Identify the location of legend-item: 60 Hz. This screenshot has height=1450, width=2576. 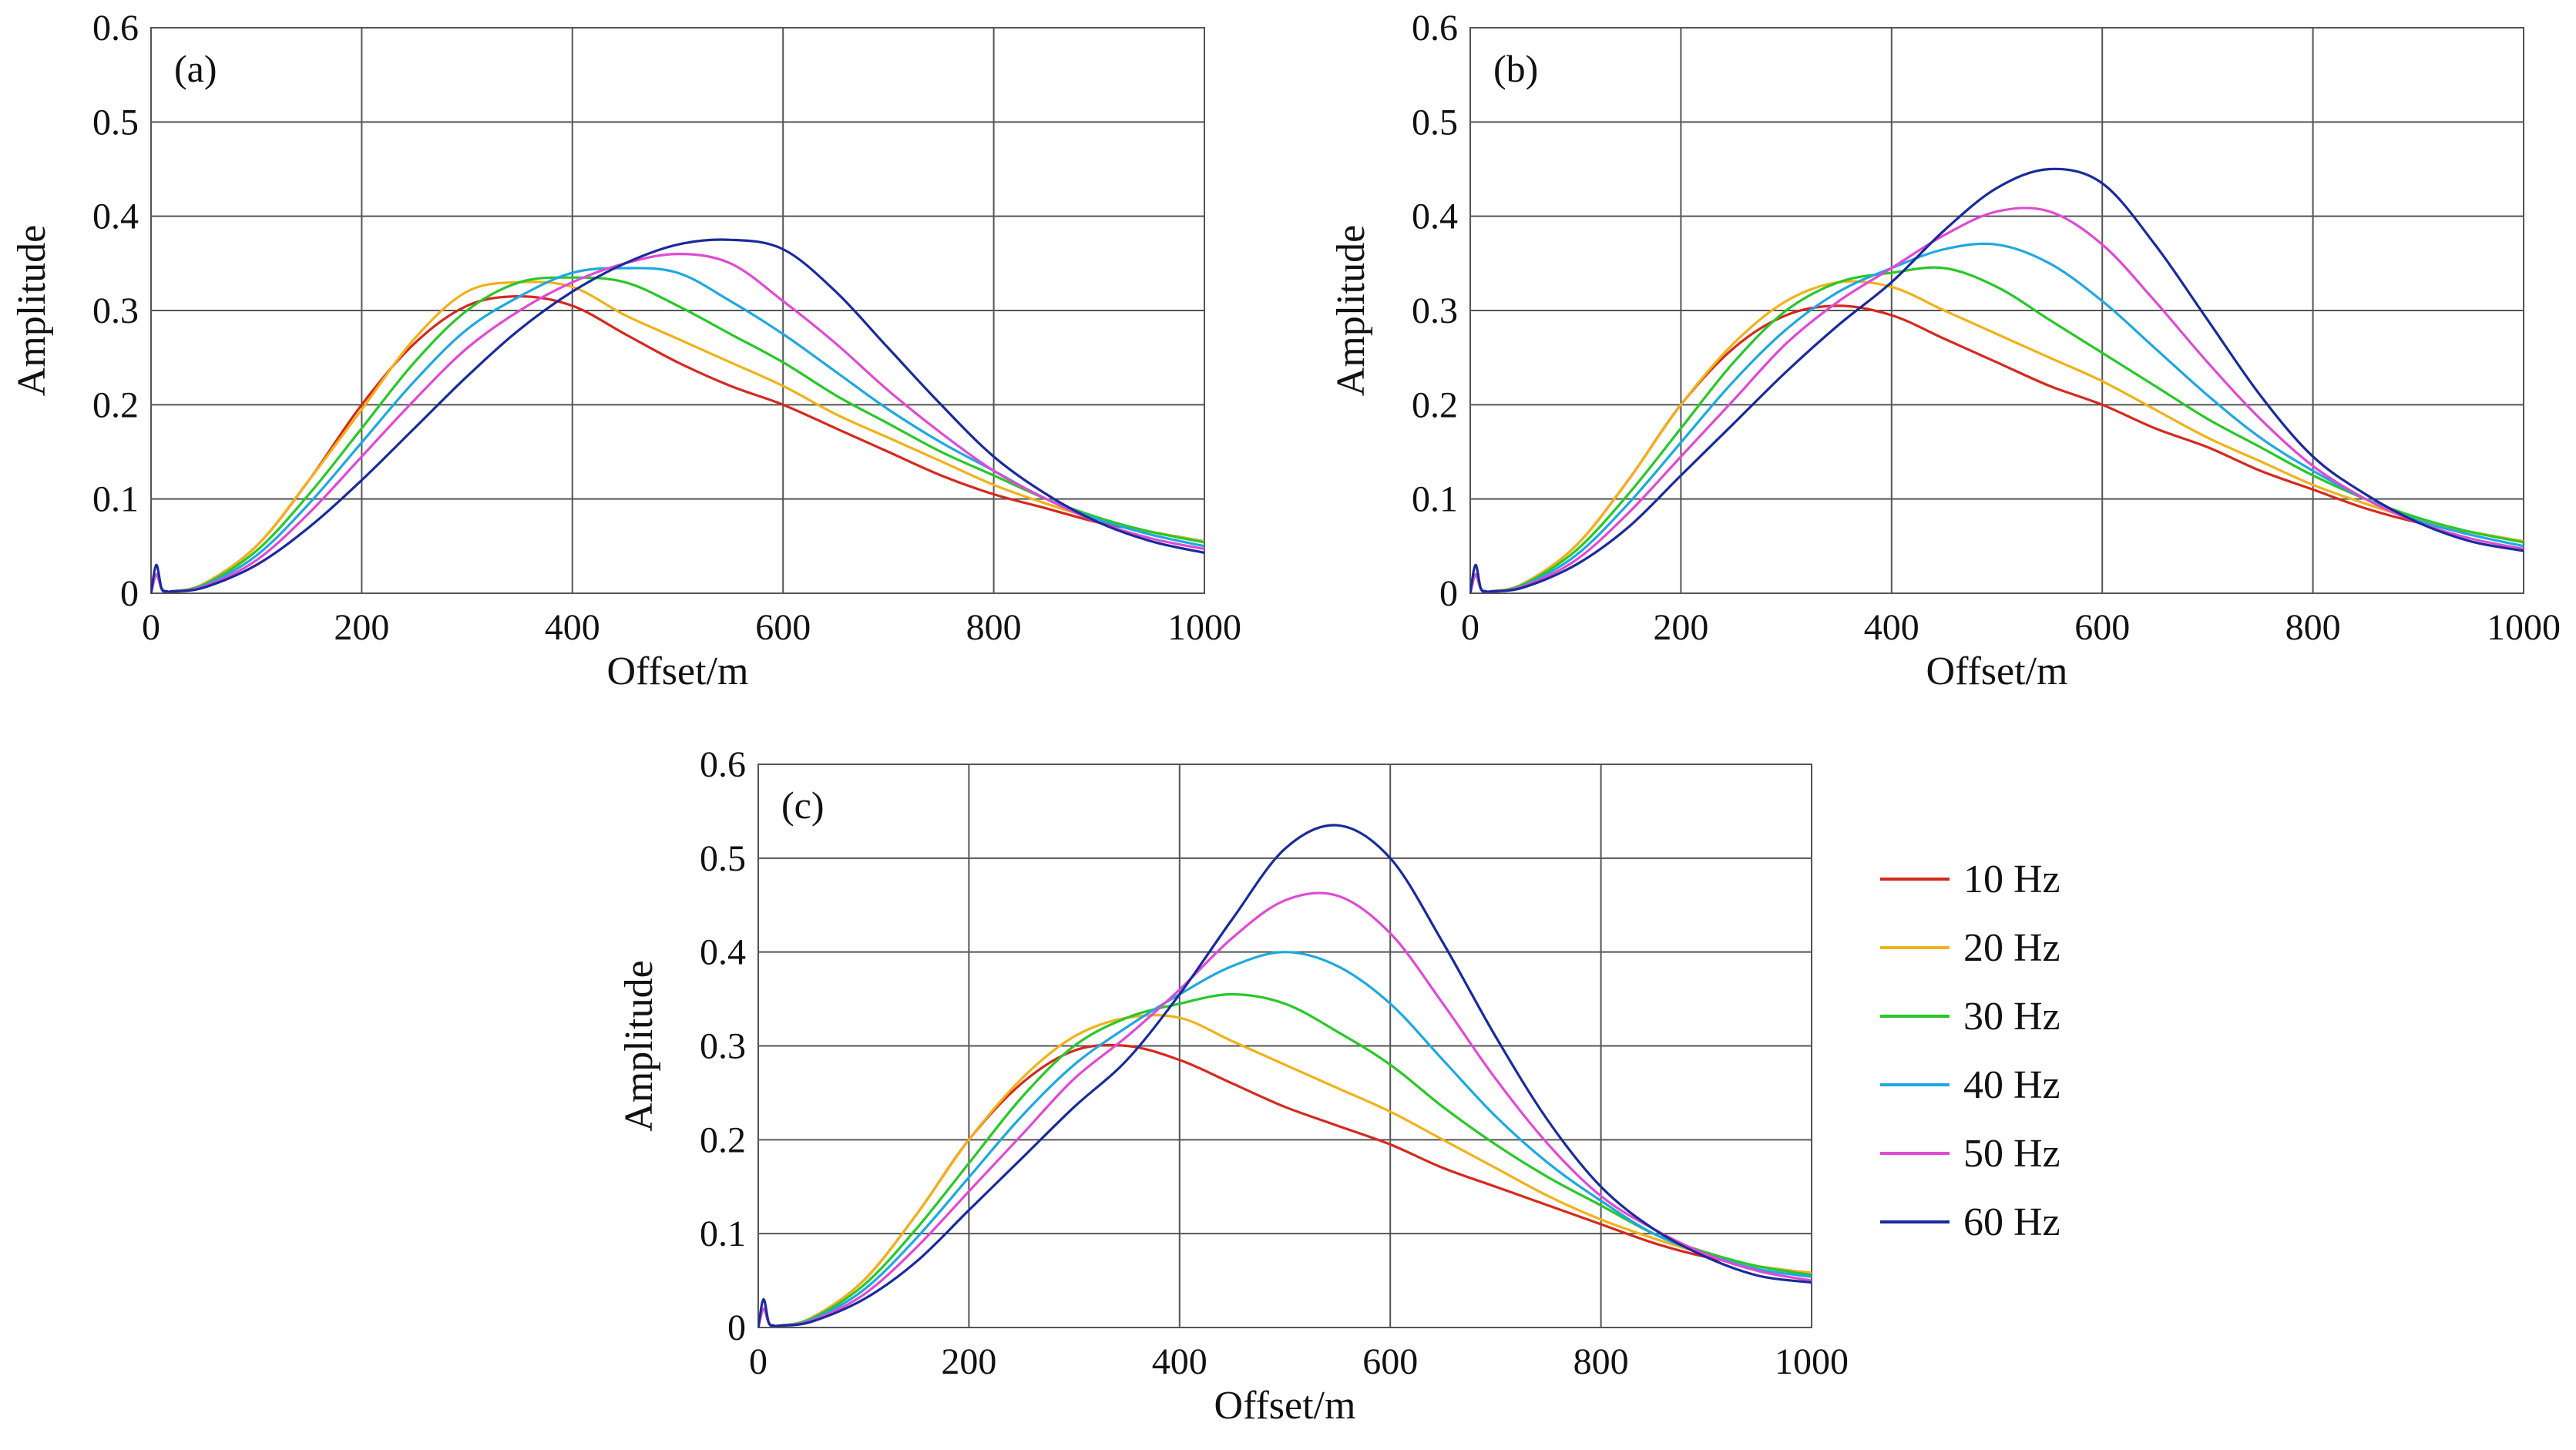
(1970, 1222).